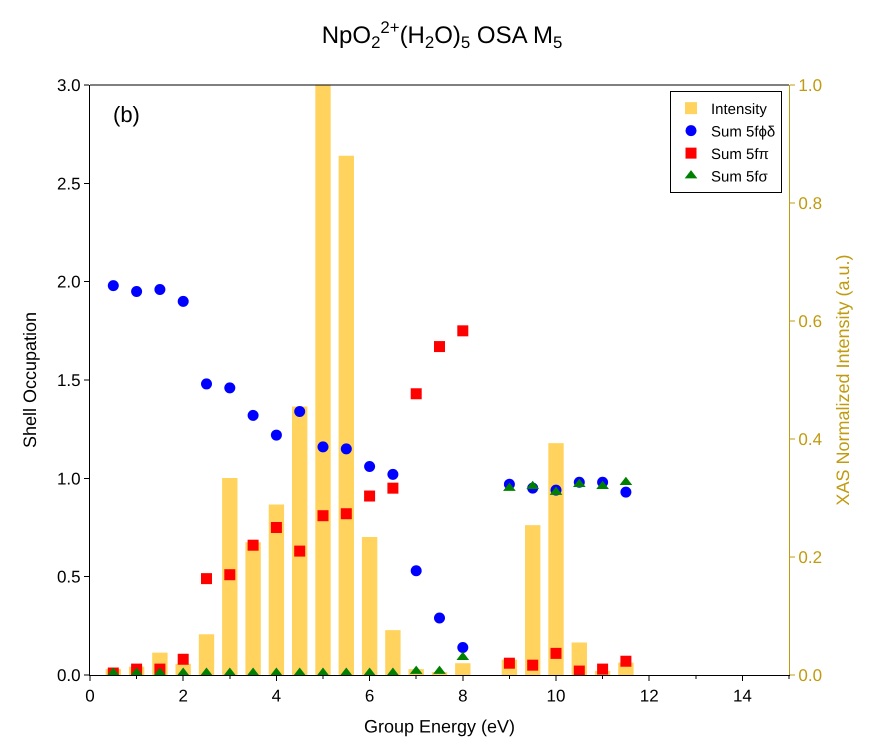  Describe the element at coordinates (810, 85) in the screenshot. I see `y2-tick-label: 1.0` at that location.